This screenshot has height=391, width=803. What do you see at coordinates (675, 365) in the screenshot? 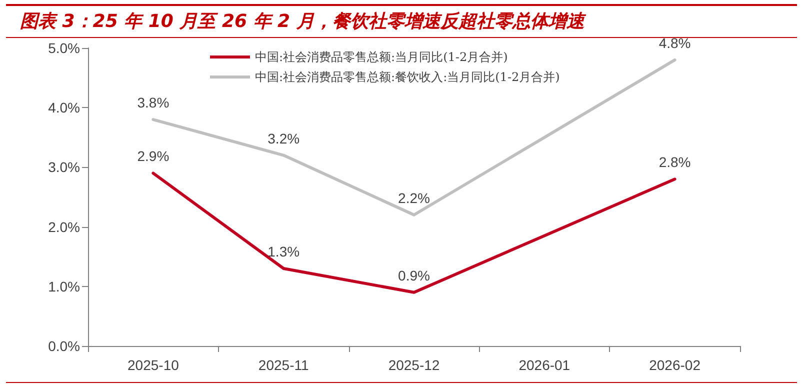
I see `x-tick-label: 2026-02` at bounding box center [675, 365].